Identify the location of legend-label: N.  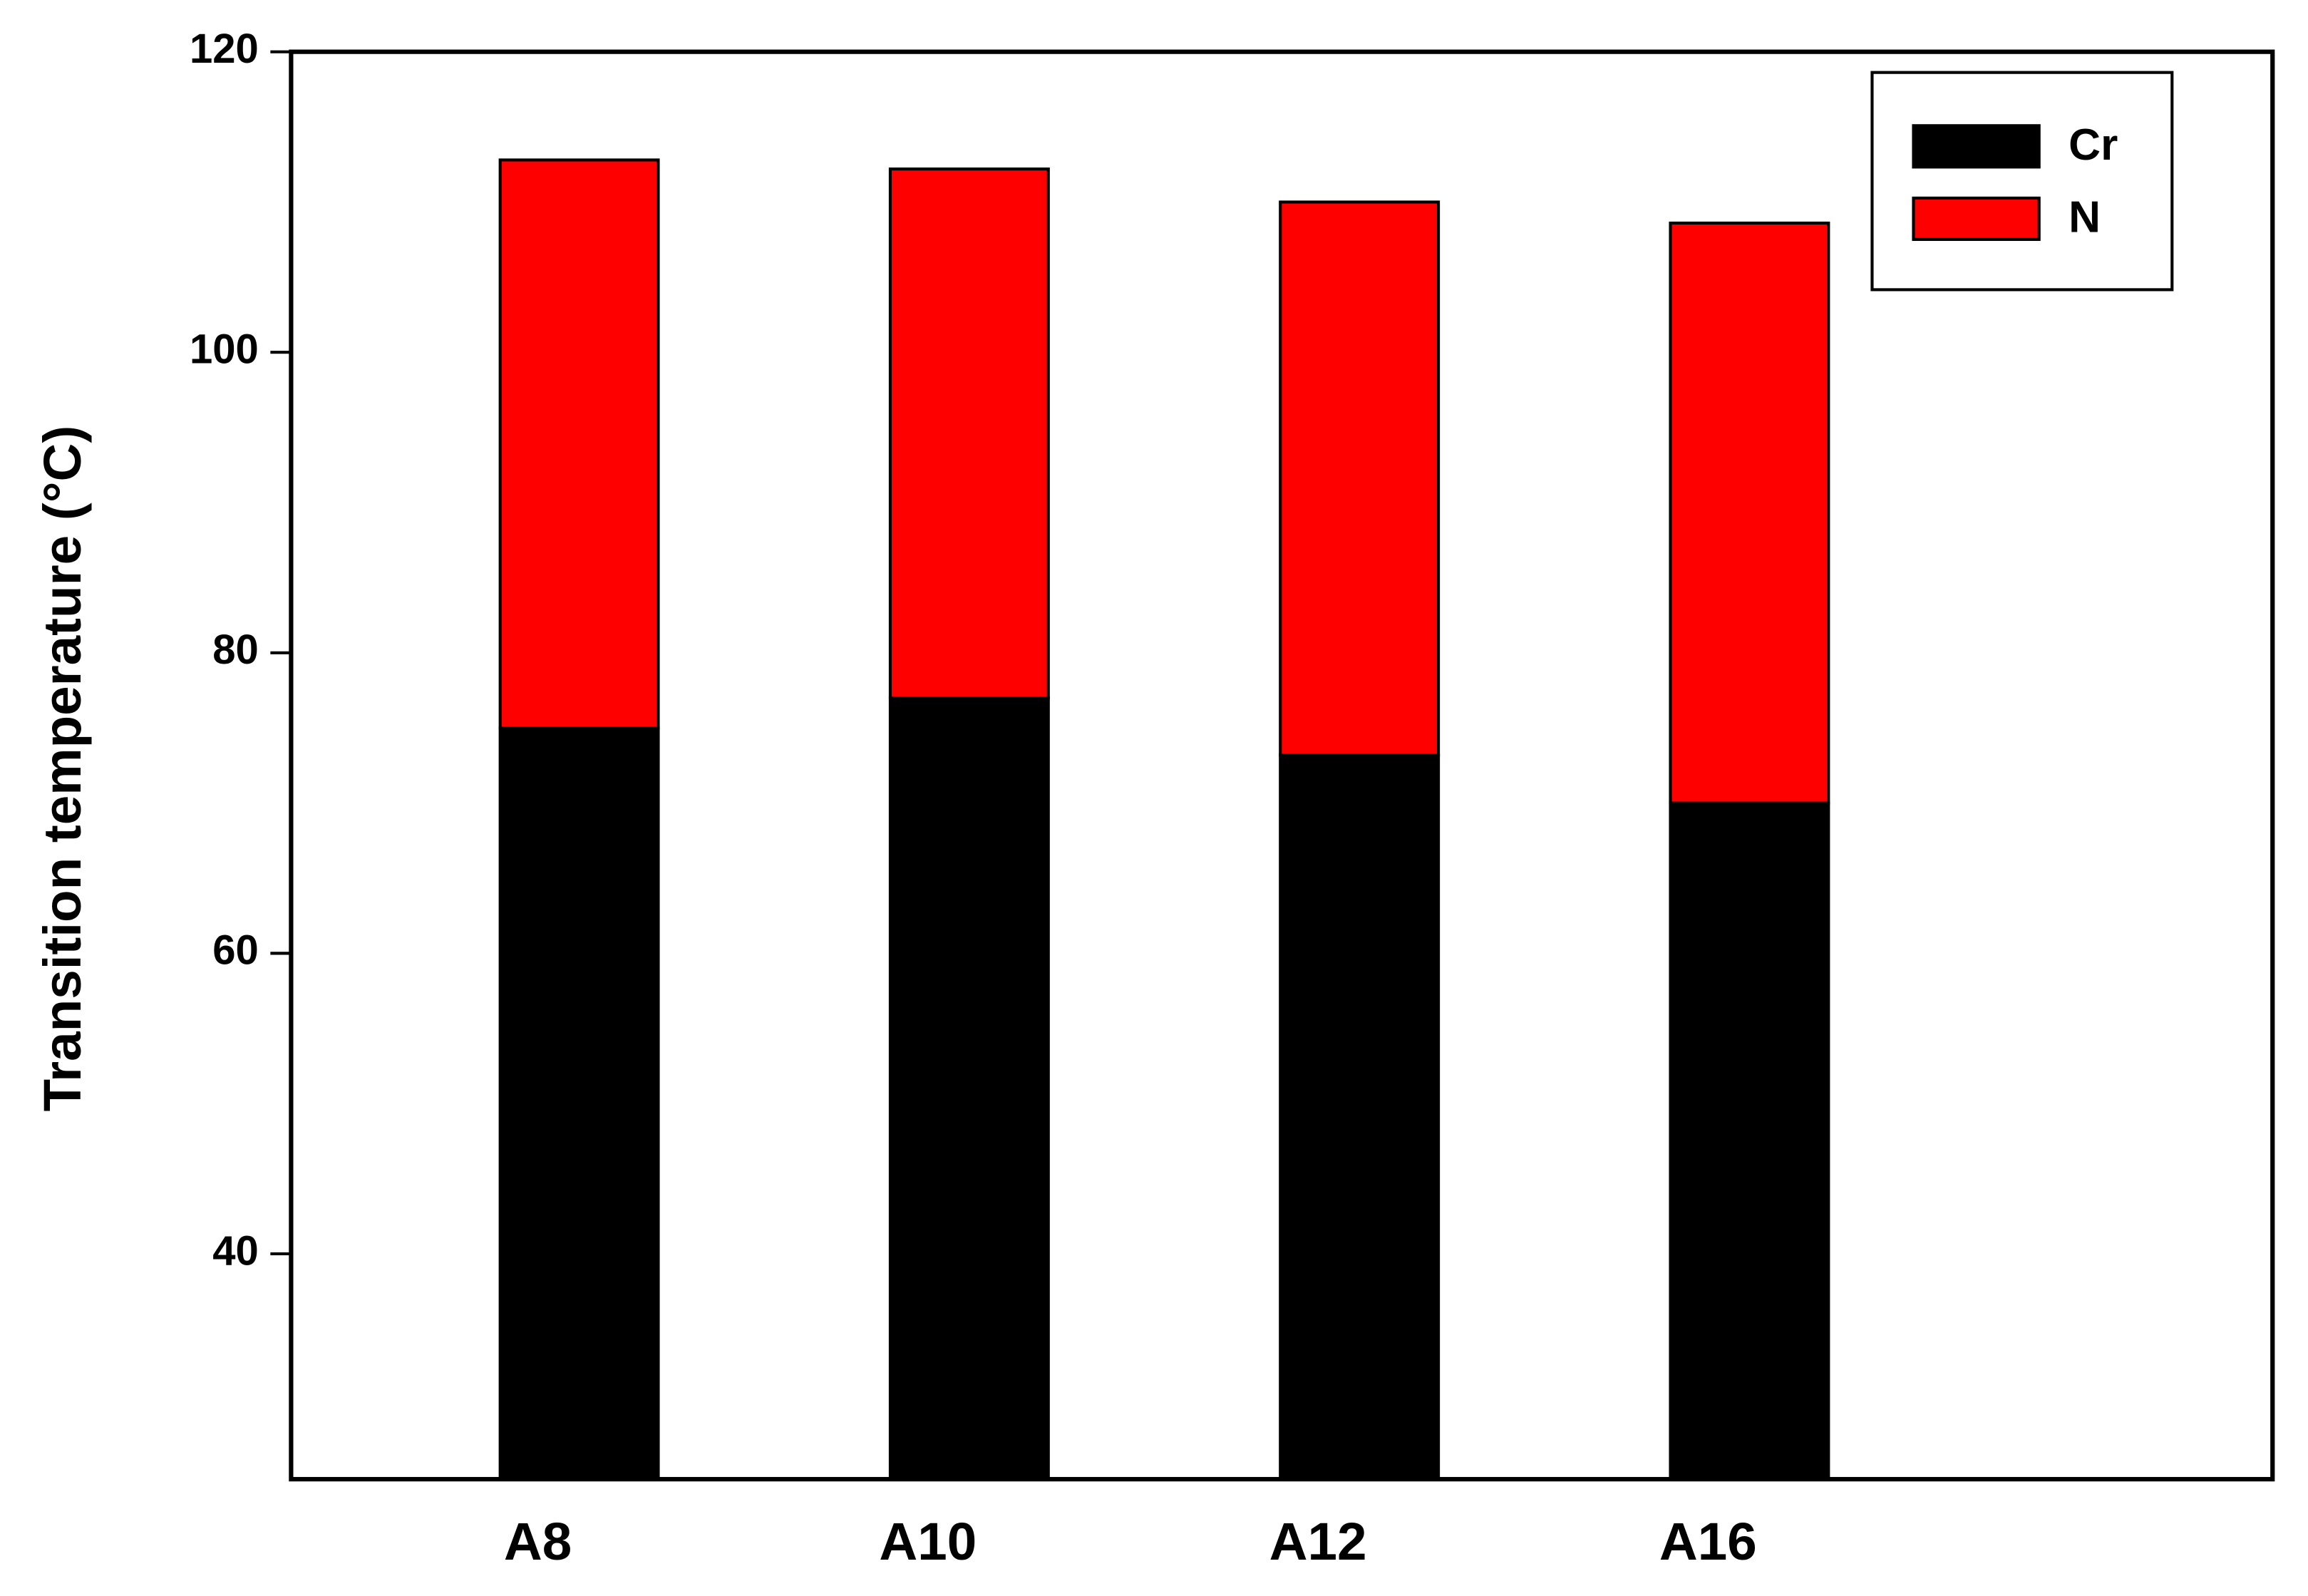
(2085, 217).